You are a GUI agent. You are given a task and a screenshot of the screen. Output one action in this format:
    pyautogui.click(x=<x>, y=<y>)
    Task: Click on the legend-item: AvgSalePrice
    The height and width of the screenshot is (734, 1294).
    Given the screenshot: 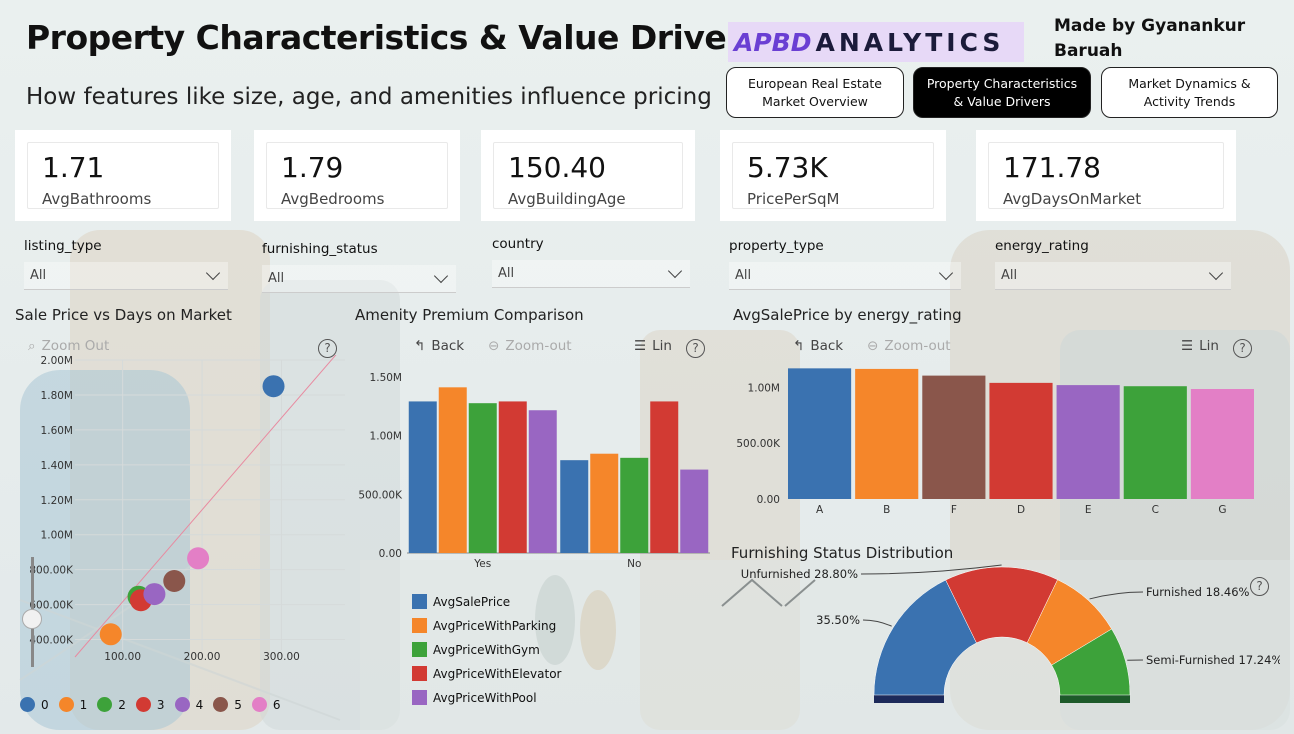 What is the action you would take?
    pyautogui.click(x=486, y=601)
    